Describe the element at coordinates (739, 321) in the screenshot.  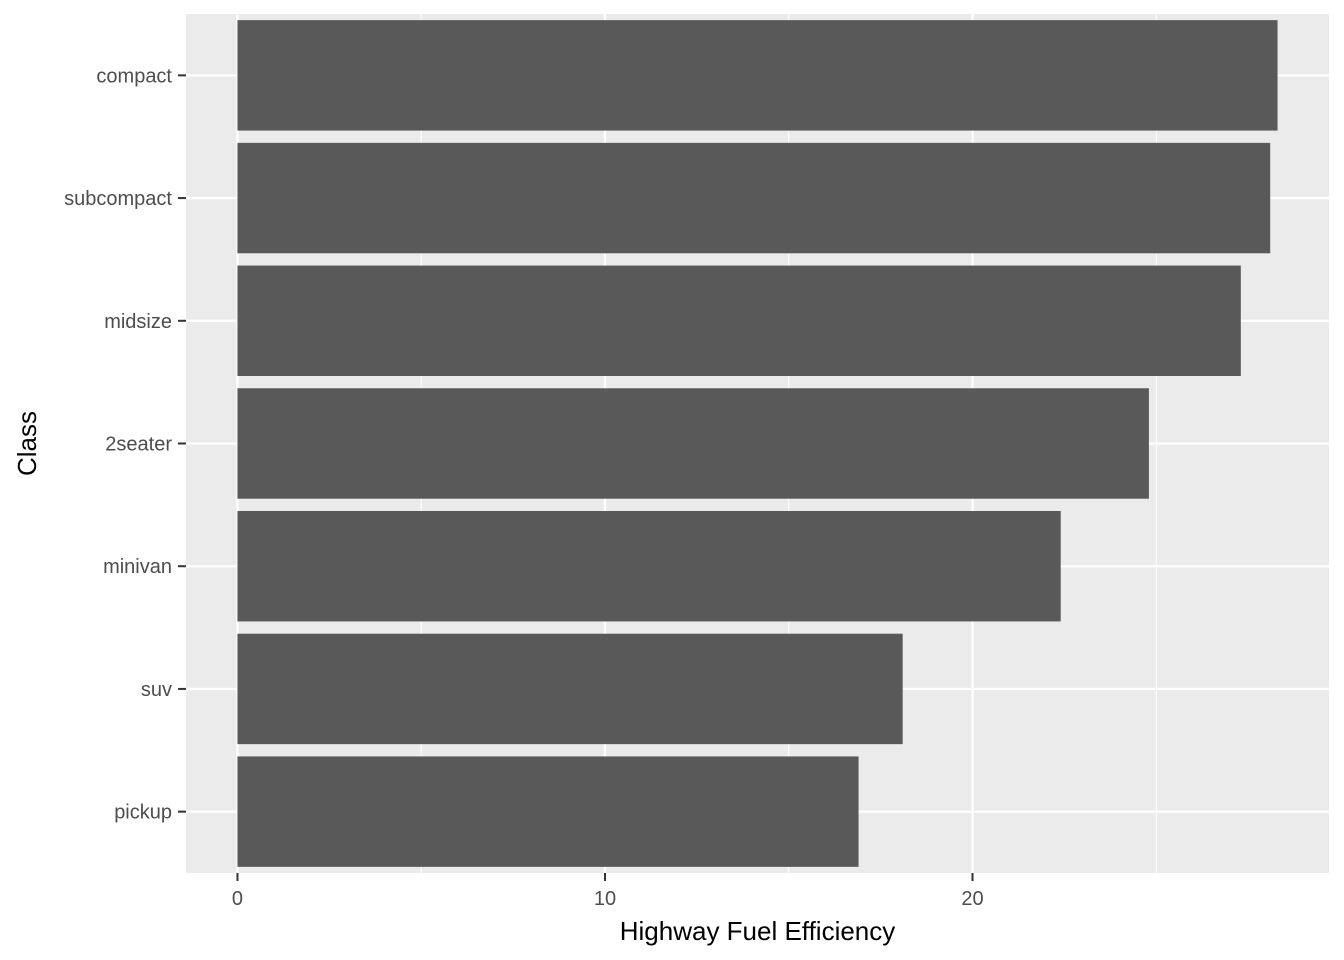
I see `bar-midsize` at that location.